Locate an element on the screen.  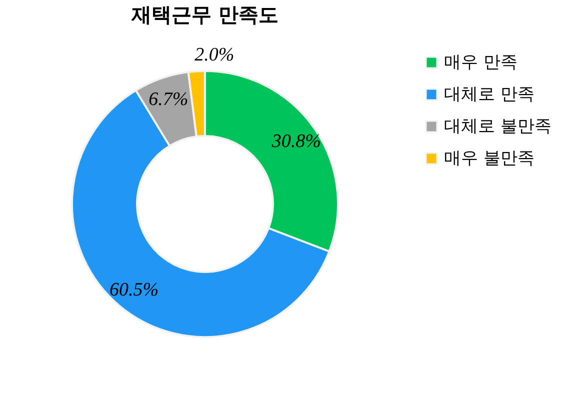
chart-title: 재택근무 만족도 is located at coordinates (204, 14).